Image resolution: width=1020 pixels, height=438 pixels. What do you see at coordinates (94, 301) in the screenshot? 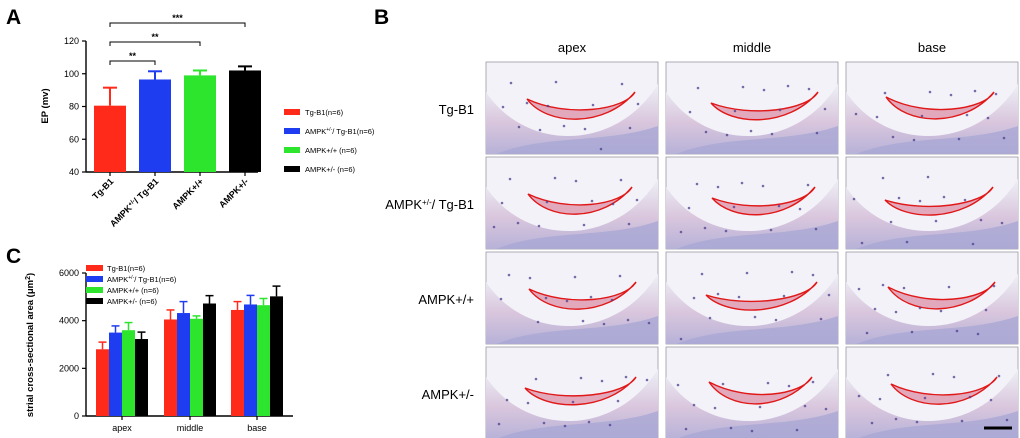
I see `chart-c-legend-swatch` at bounding box center [94, 301].